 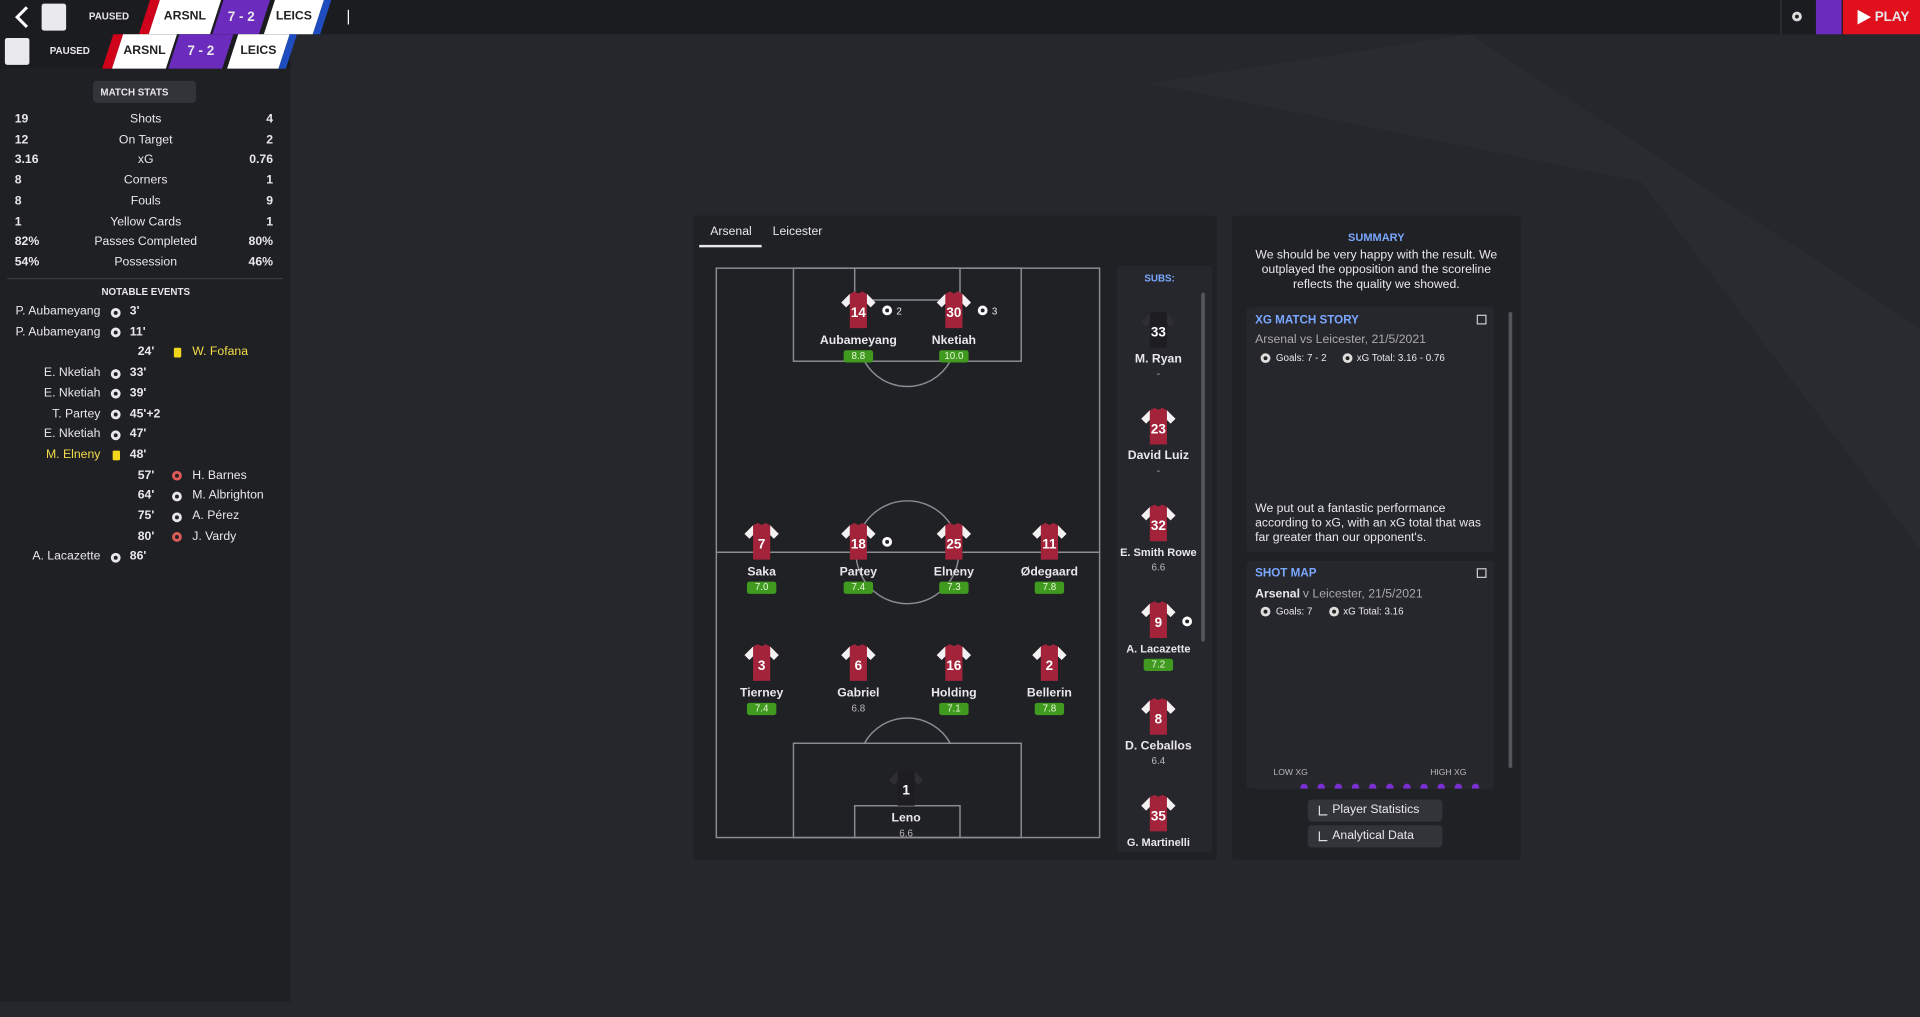 What do you see at coordinates (731, 232) in the screenshot?
I see `team-tab: Arsenal` at bounding box center [731, 232].